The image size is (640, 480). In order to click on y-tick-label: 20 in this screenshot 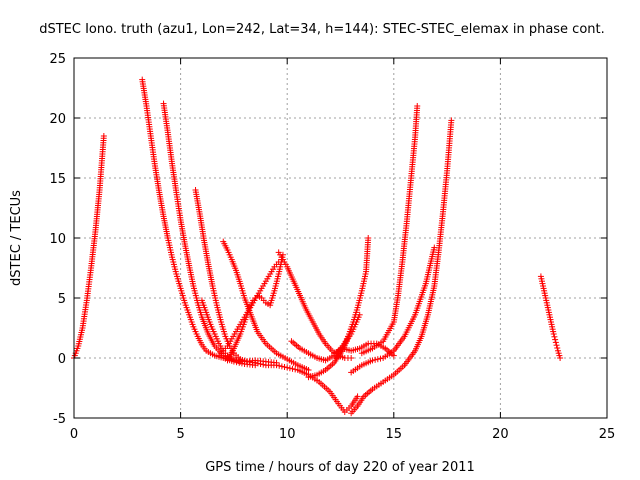, I will do `click(57, 119)`.